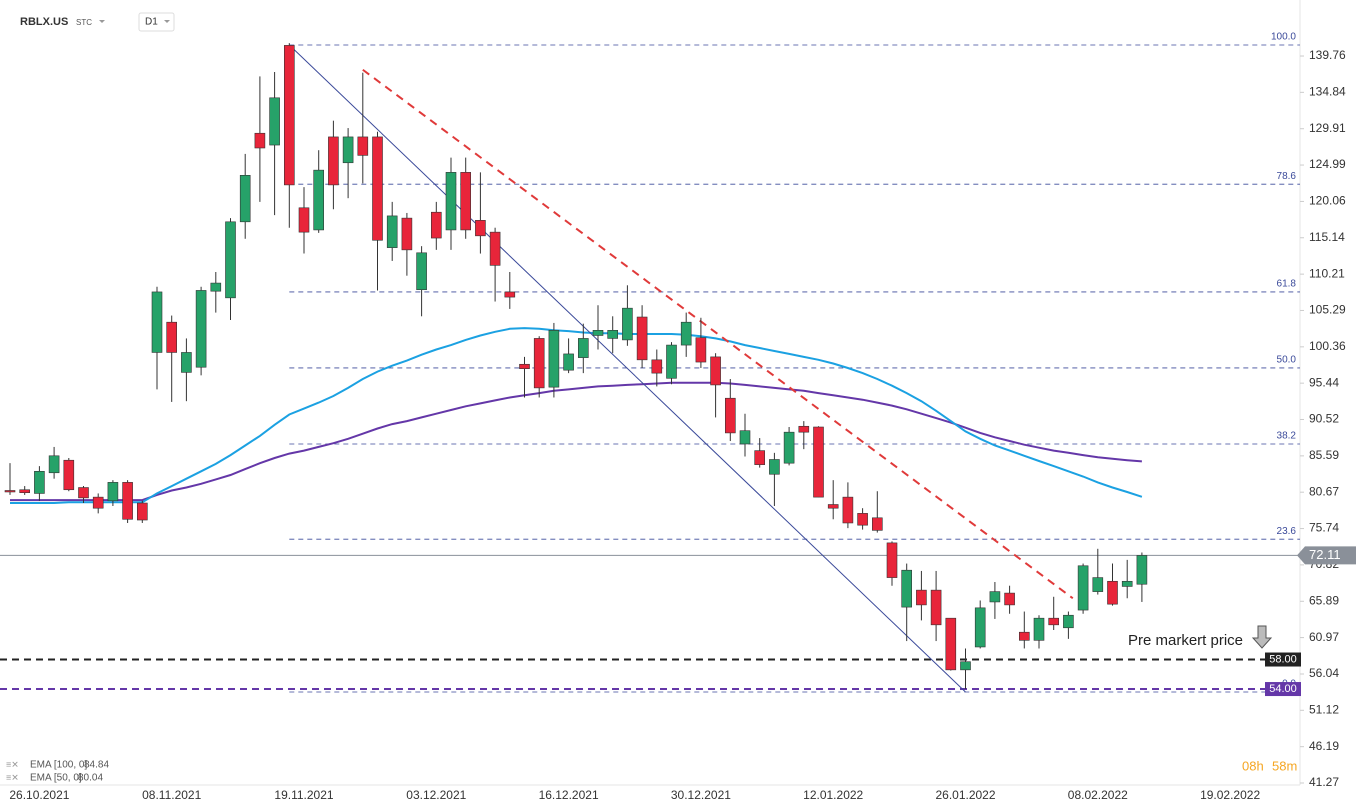 The width and height of the screenshot is (1368, 811). I want to click on countdown-minutes: 58m, so click(1284, 765).